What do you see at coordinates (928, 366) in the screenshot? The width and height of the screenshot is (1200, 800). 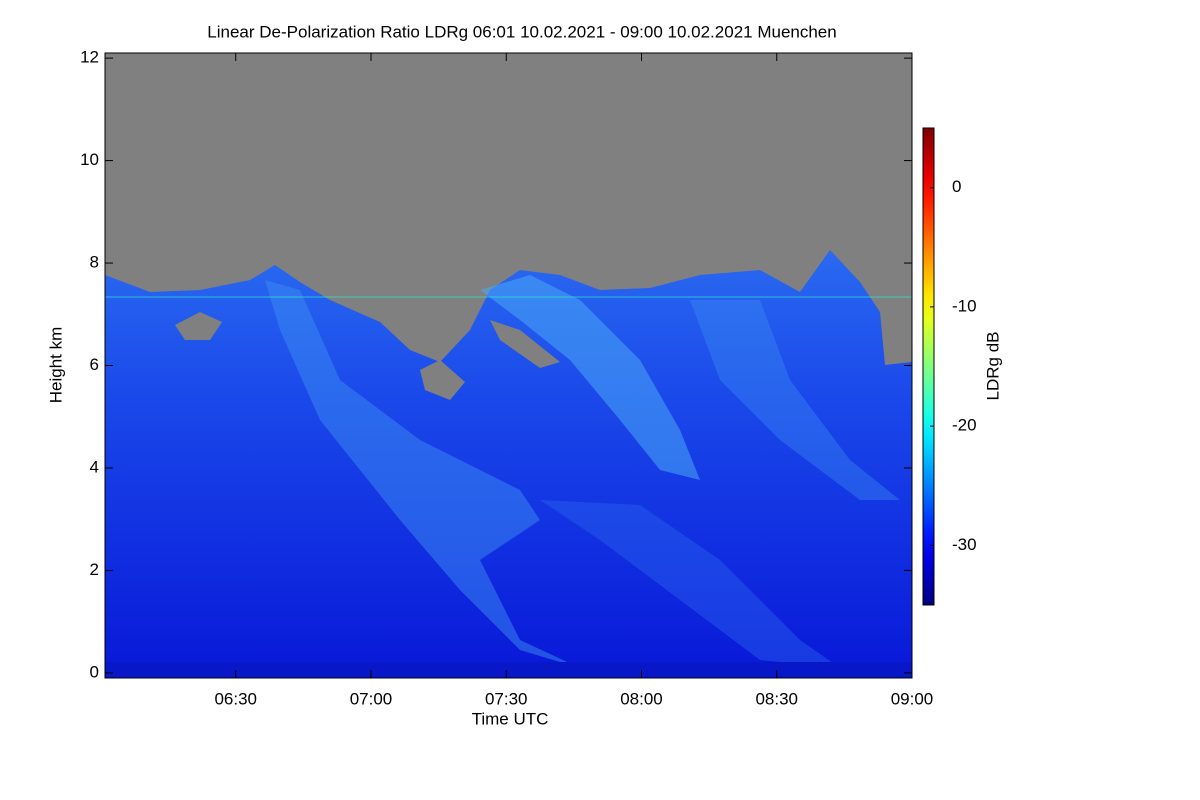 I see `colorbar` at bounding box center [928, 366].